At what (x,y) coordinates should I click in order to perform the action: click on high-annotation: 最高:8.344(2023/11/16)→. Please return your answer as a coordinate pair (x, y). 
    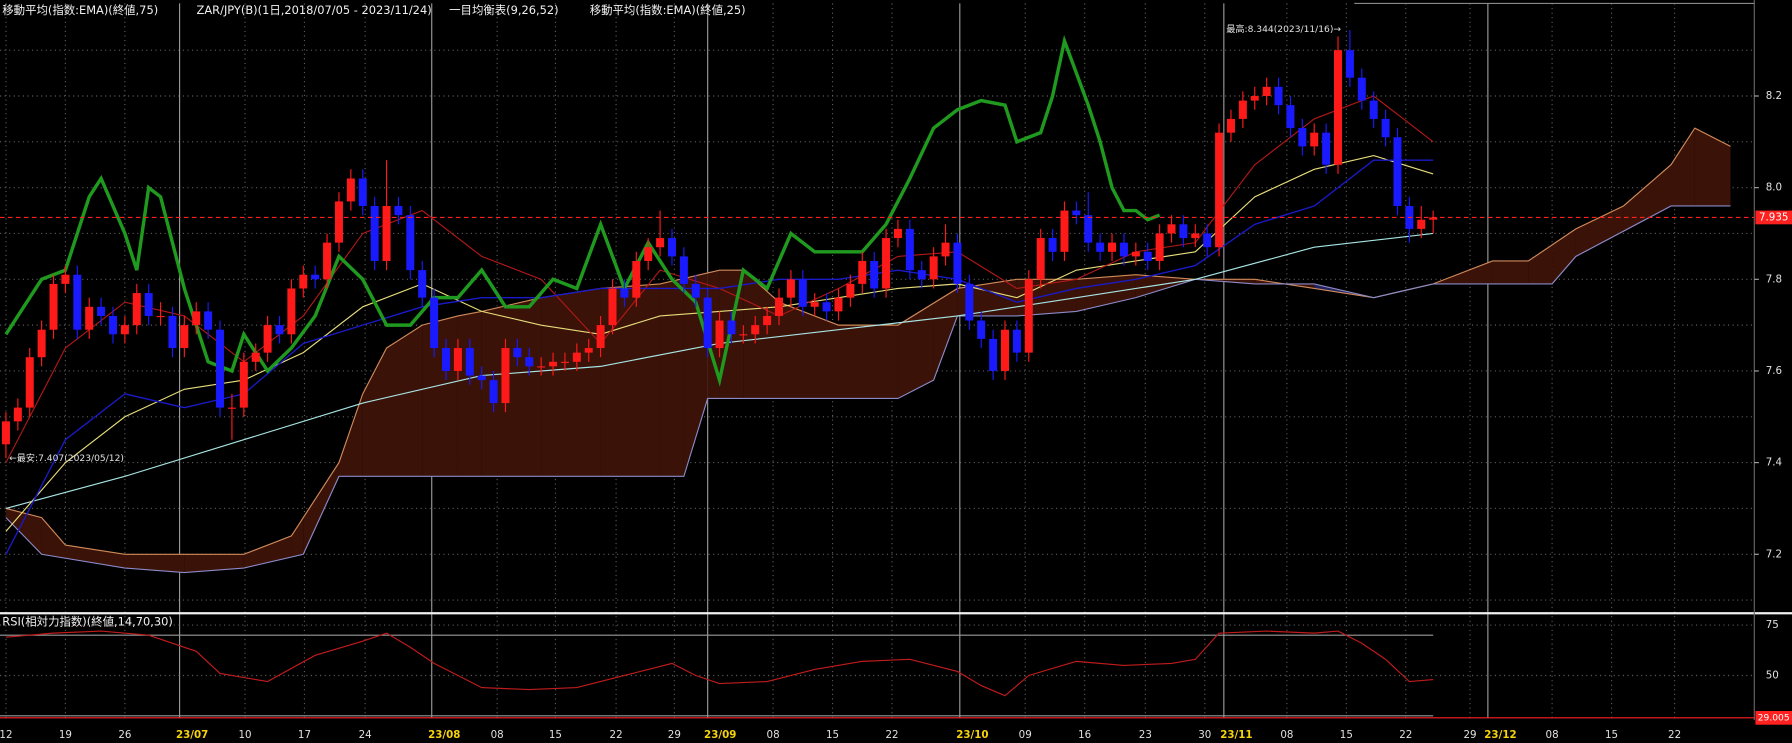
    Looking at the image, I should click on (1283, 29).